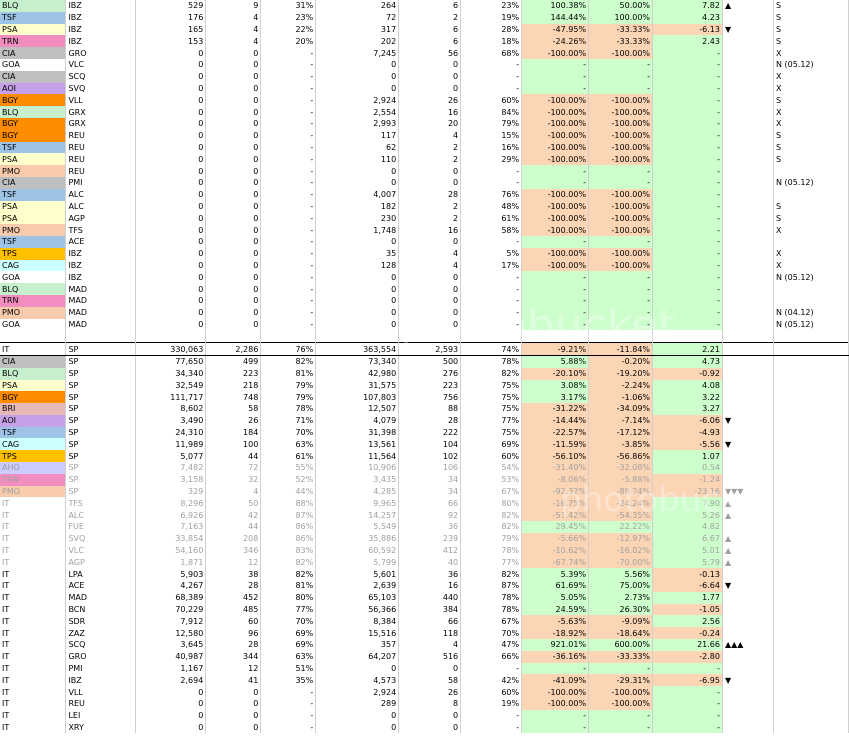 Image resolution: width=849 pixels, height=737 pixels. I want to click on value-cell: 6.67, so click(687, 538).